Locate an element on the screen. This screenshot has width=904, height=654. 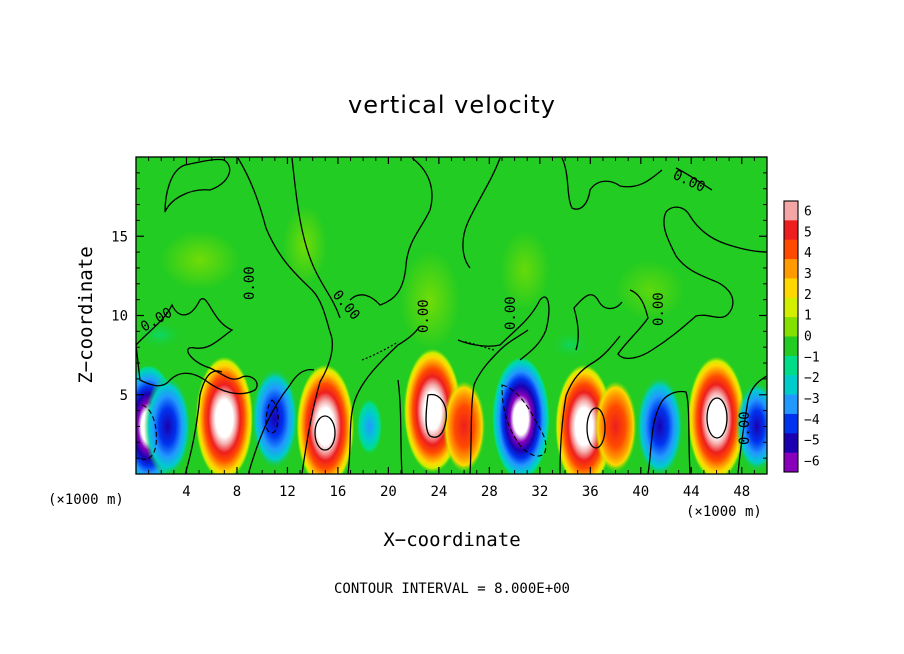
colorbar: 6 5 4 3 2 1 0 −1 −2 −3 −4 −5 −6 is located at coordinates (801, 336).